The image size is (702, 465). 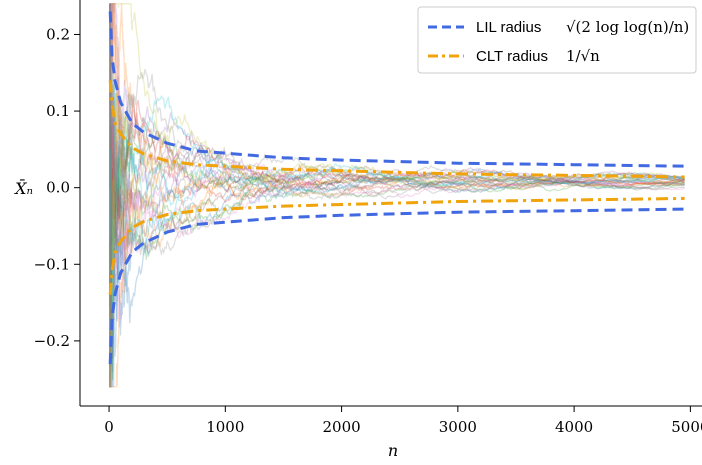 I want to click on x-ticks: 0 1000 2000 3000 4000 5000, so click(x=403, y=421).